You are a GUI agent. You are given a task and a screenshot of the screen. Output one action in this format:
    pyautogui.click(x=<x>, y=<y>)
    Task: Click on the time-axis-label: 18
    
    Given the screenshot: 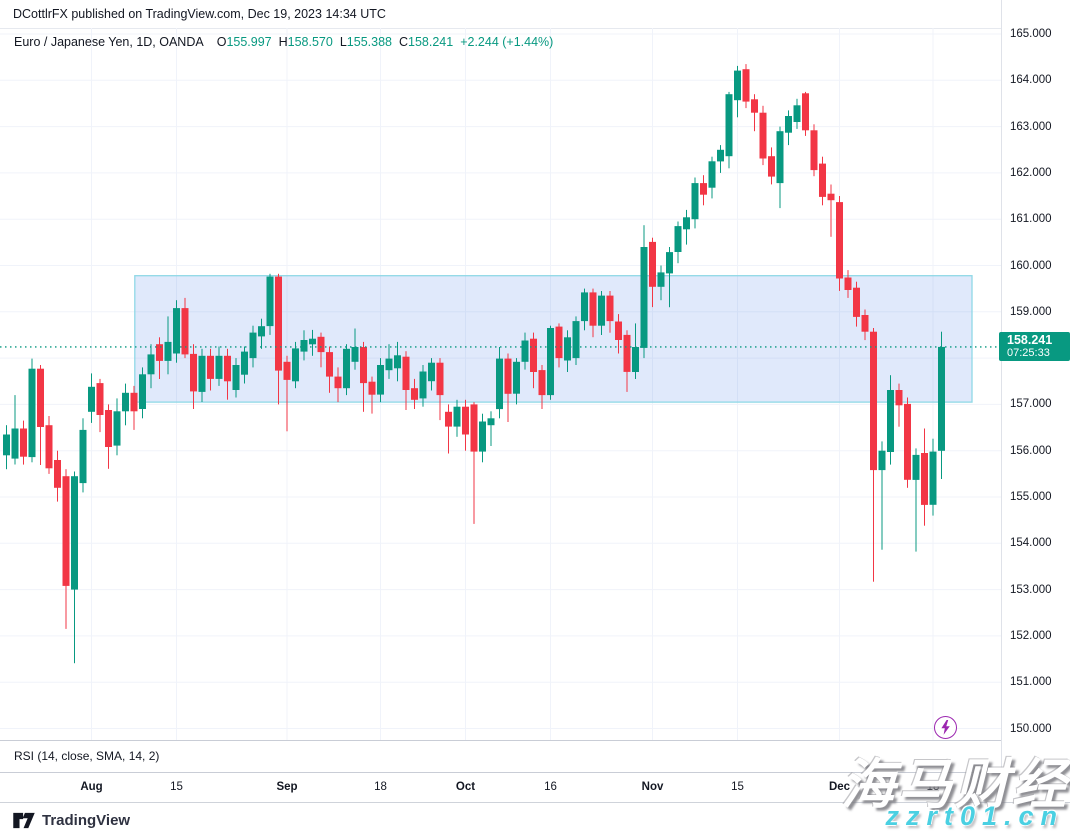 What is the action you would take?
    pyautogui.click(x=380, y=787)
    